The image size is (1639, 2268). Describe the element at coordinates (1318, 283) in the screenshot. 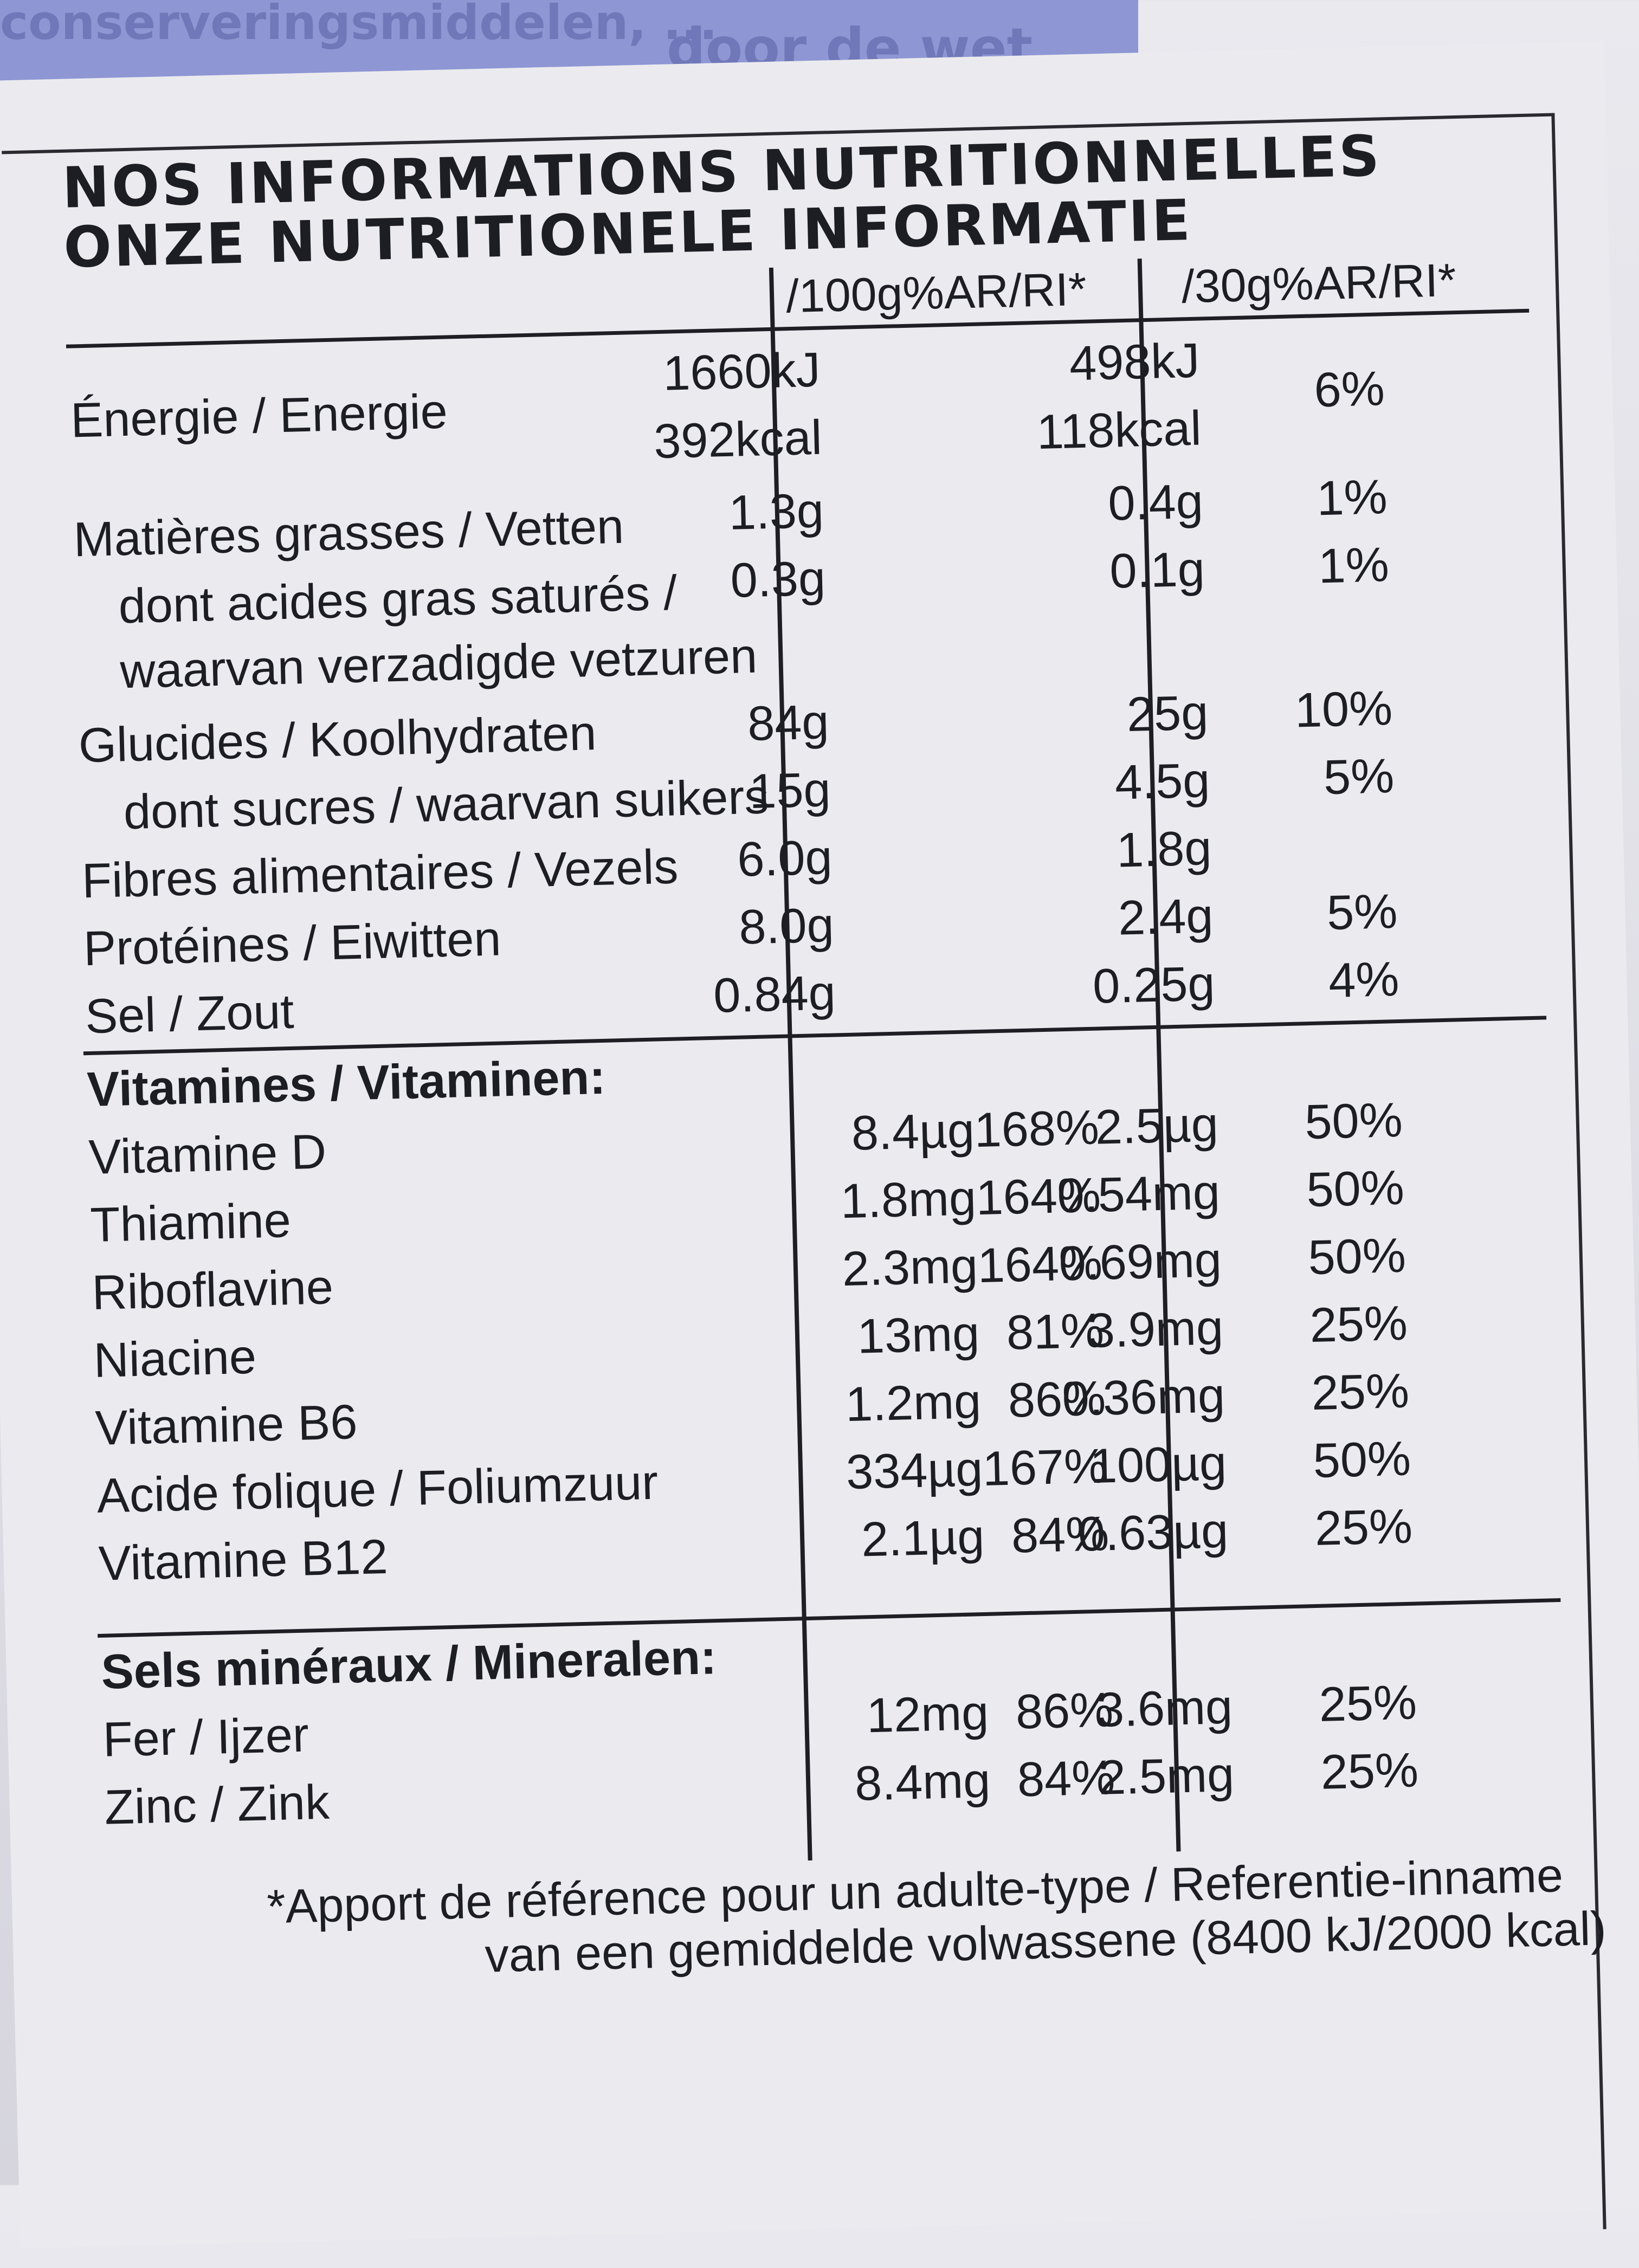

I see `column-header-per-30g: /30g%AR/RI*` at that location.